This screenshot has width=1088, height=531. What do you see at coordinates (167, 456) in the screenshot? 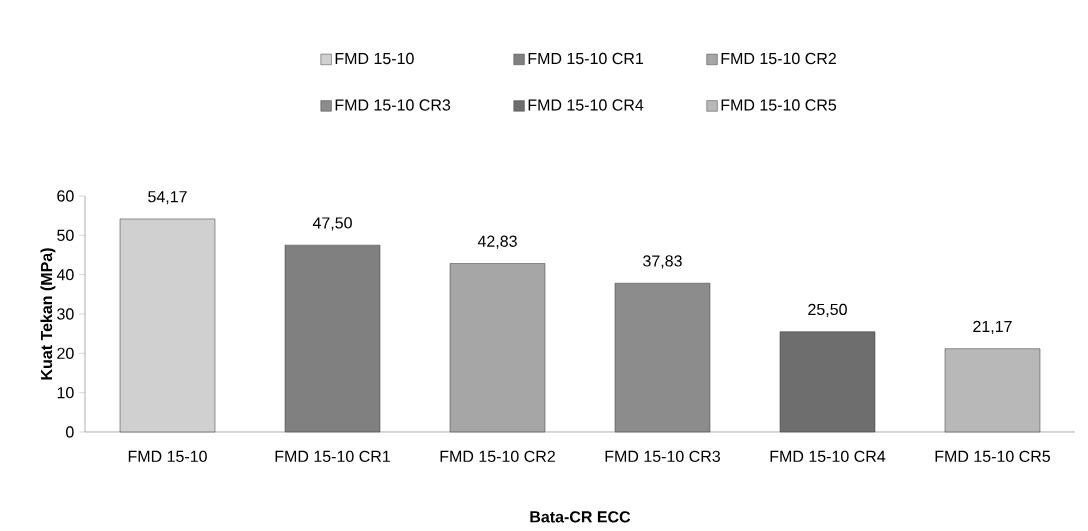
I see `x-tick-label: FMD 15-10` at bounding box center [167, 456].